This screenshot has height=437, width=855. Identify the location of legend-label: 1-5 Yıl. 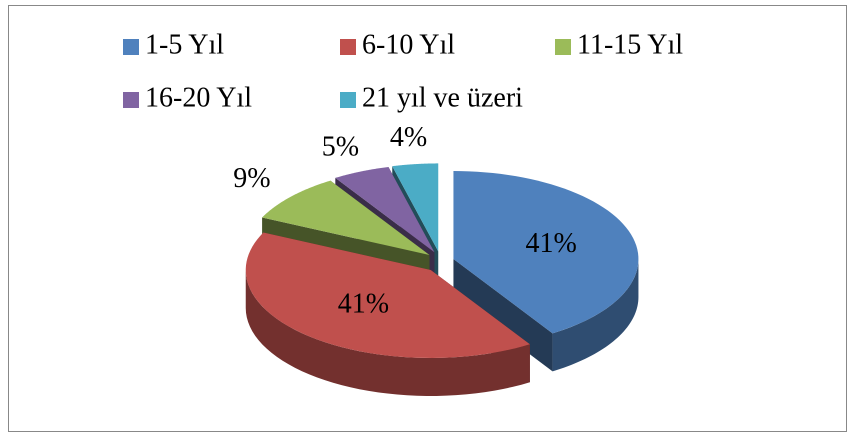
(184, 44).